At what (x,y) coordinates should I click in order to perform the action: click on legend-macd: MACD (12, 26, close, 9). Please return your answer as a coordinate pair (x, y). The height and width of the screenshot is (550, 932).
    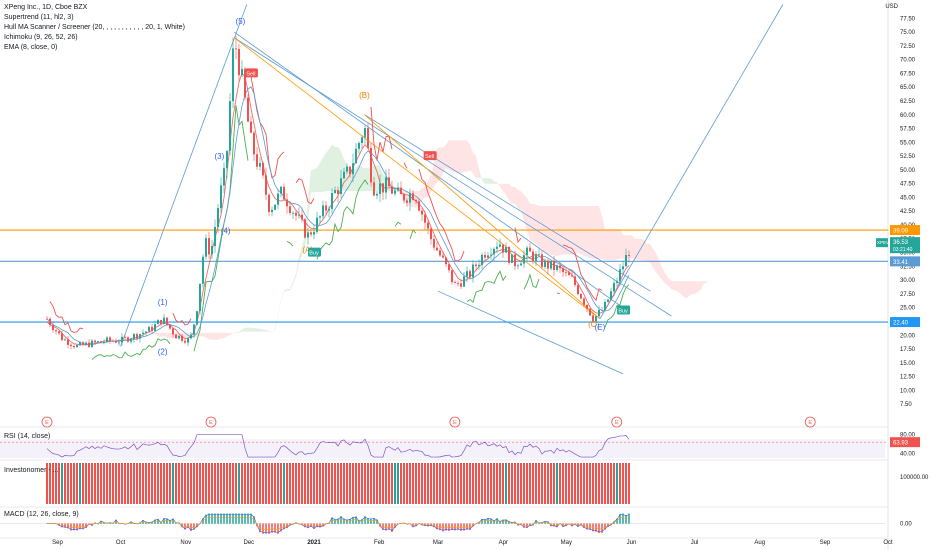
    Looking at the image, I should click on (41, 514).